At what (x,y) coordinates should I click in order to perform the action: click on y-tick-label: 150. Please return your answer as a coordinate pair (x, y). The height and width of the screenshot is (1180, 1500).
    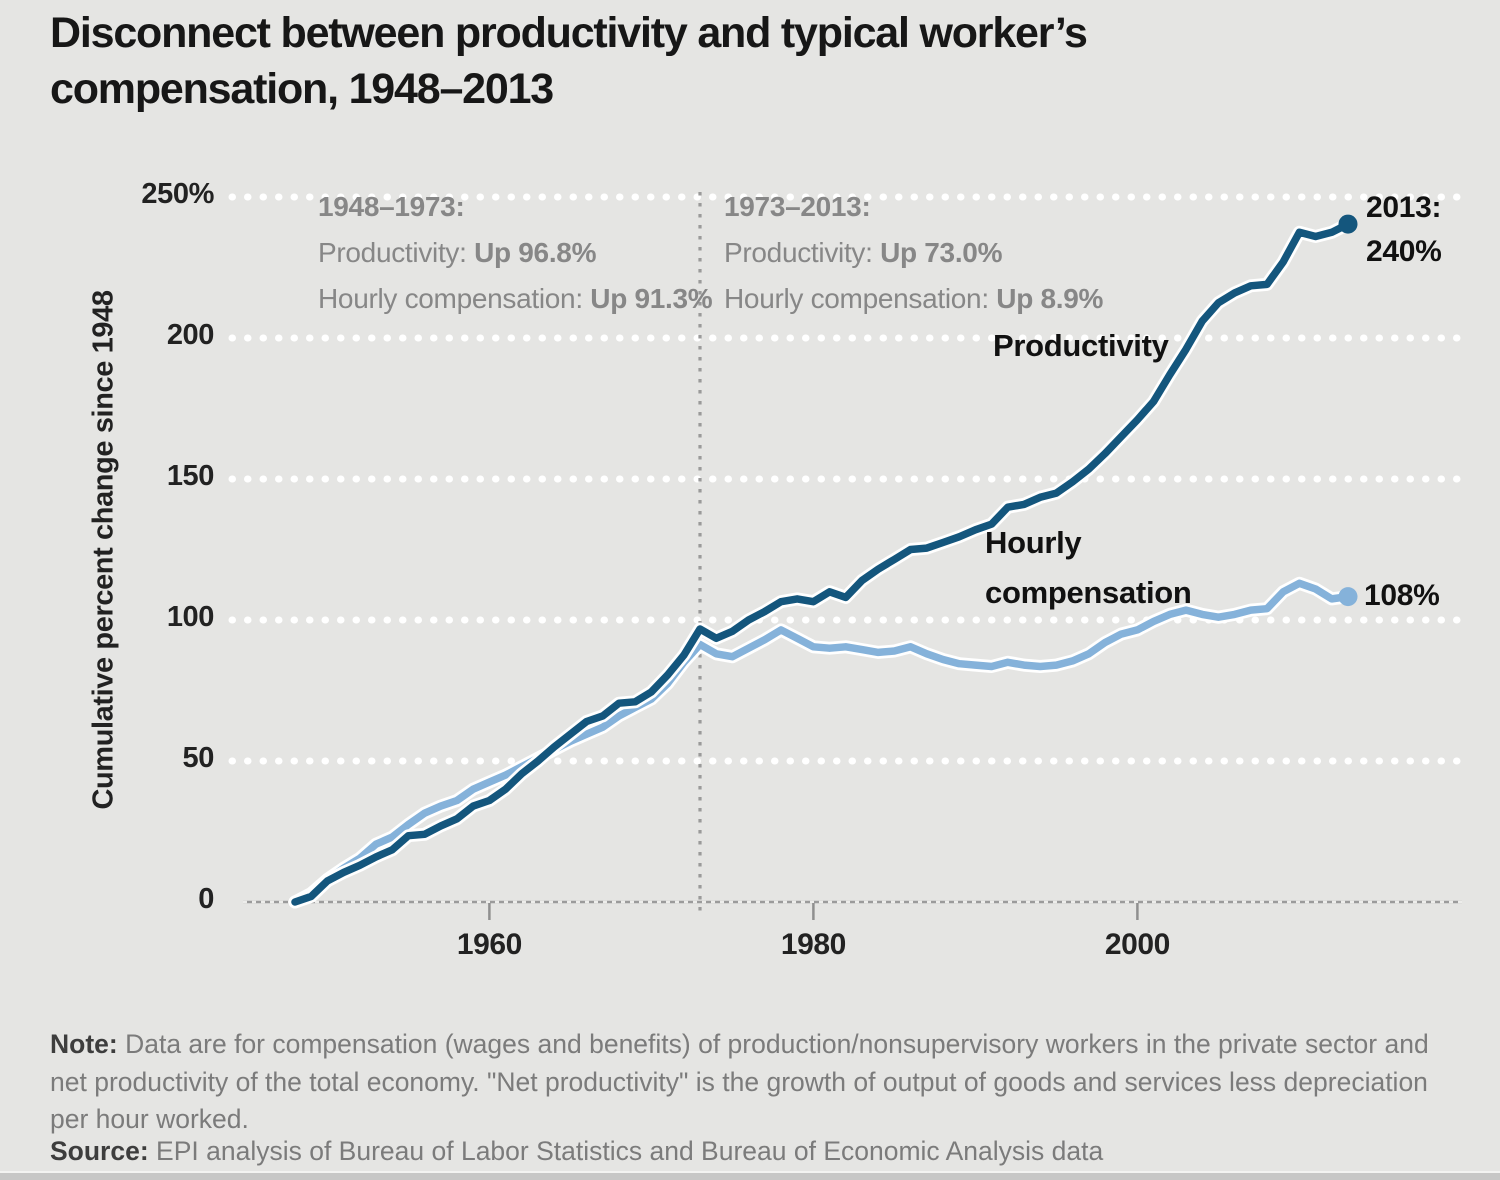
    Looking at the image, I should click on (190, 476).